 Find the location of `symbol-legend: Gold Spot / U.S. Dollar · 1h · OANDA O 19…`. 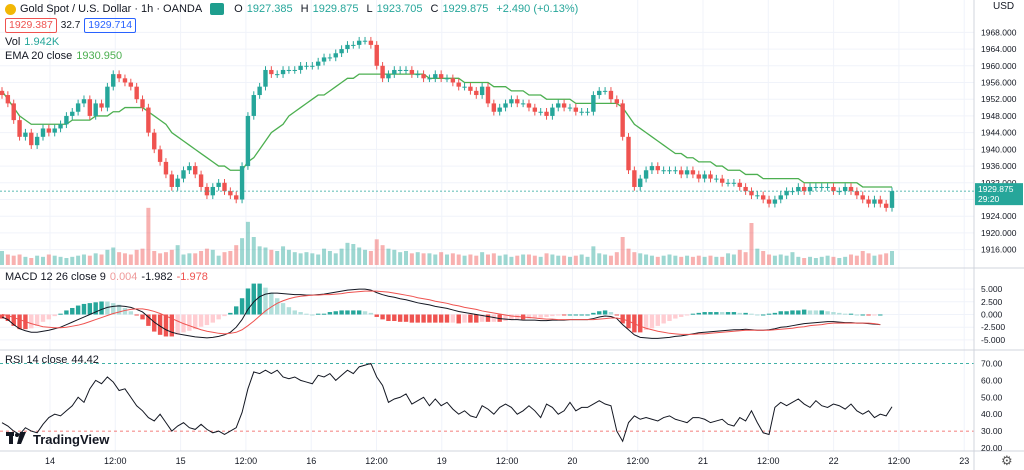

symbol-legend: Gold Spot / U.S. Dollar · 1h · OANDA O 19… is located at coordinates (293, 9).